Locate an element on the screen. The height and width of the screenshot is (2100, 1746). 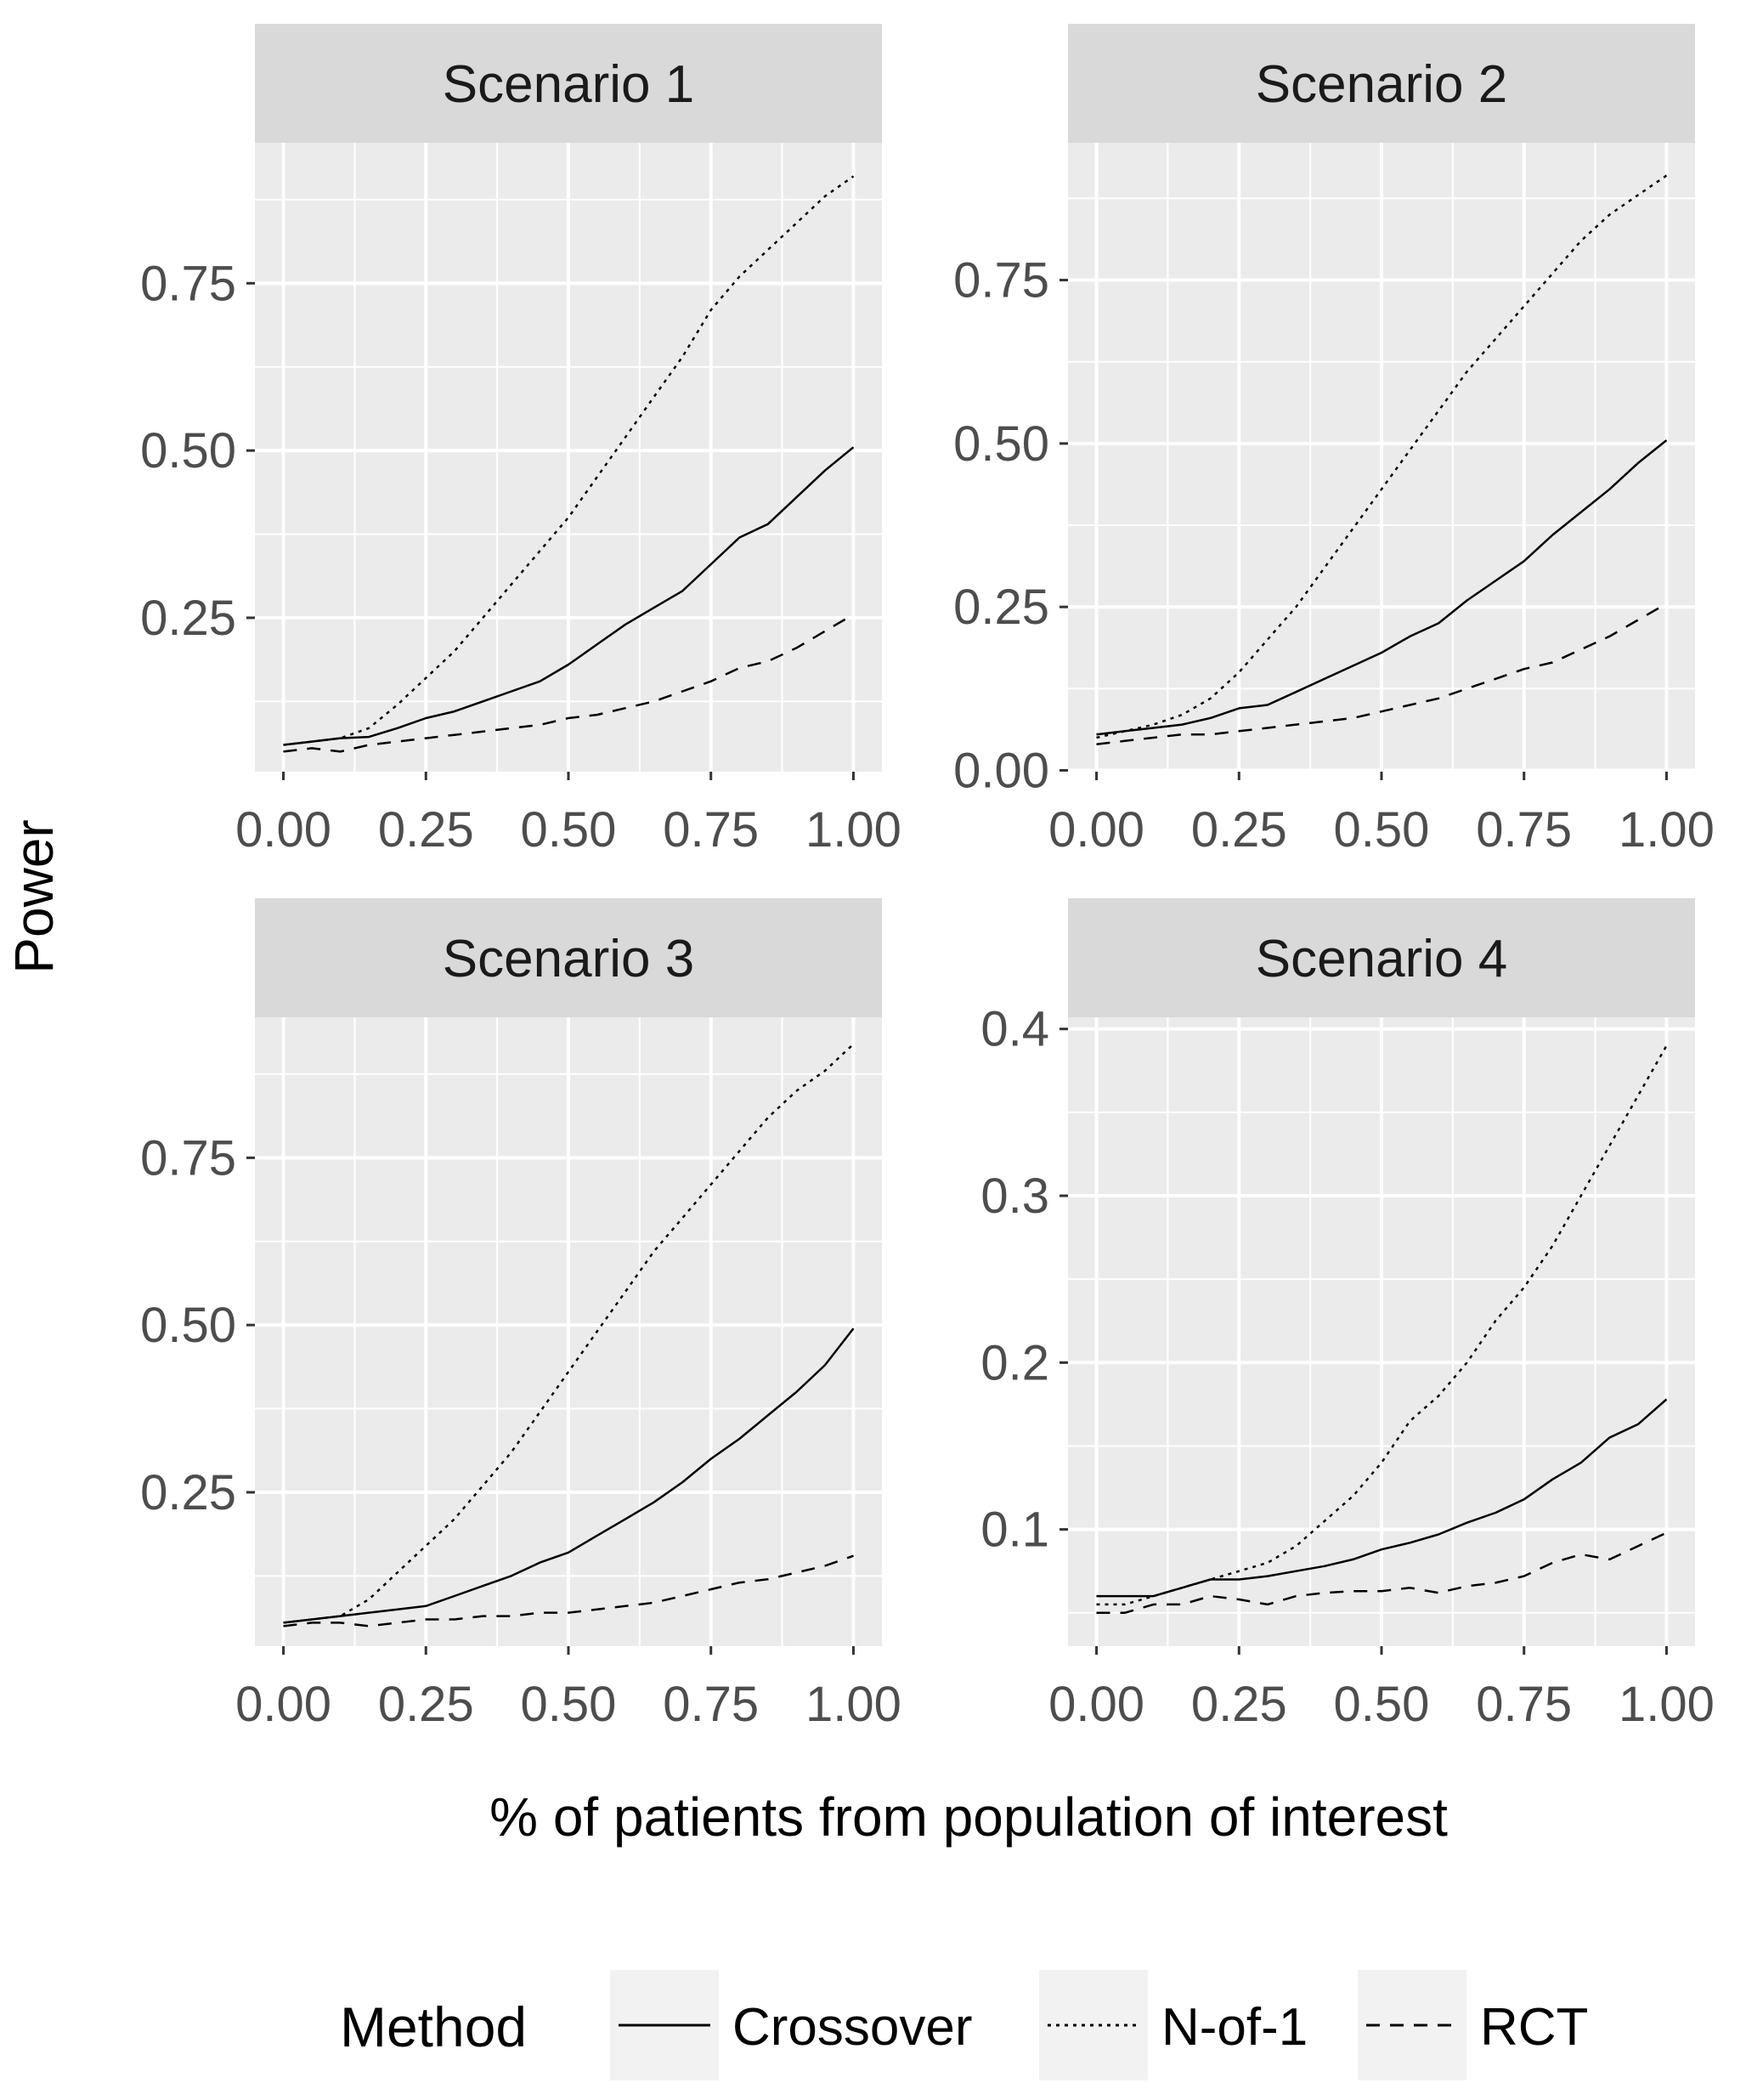
y-tick-label: 0.2 is located at coordinates (1015, 1363).